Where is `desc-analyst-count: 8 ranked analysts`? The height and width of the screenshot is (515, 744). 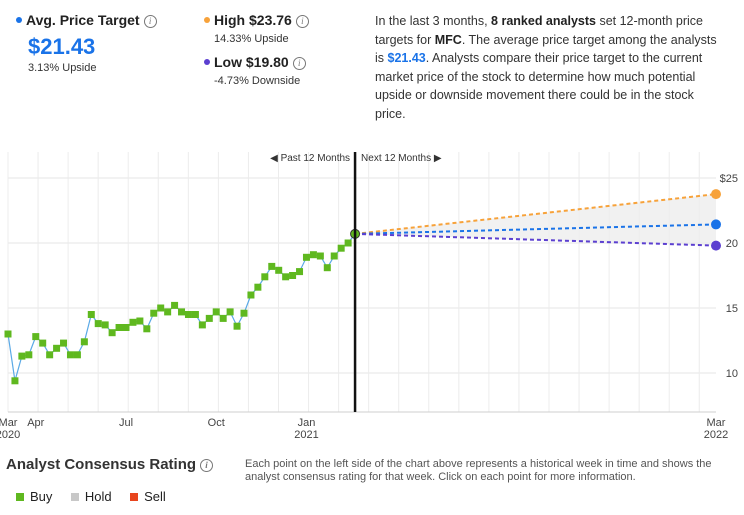
desc-analyst-count: 8 ranked analysts is located at coordinates (543, 21).